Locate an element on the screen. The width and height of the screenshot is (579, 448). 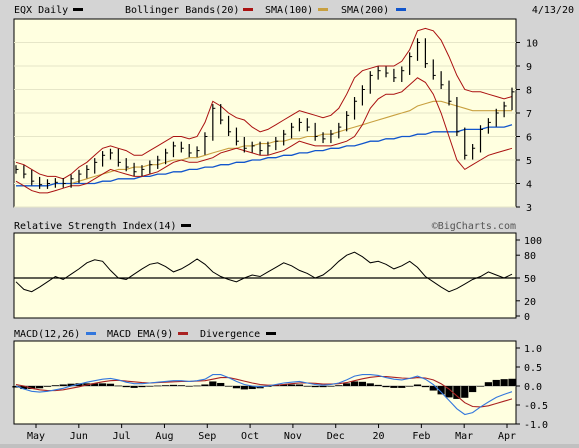
x-tick-label: 20 is located at coordinates (379, 436).